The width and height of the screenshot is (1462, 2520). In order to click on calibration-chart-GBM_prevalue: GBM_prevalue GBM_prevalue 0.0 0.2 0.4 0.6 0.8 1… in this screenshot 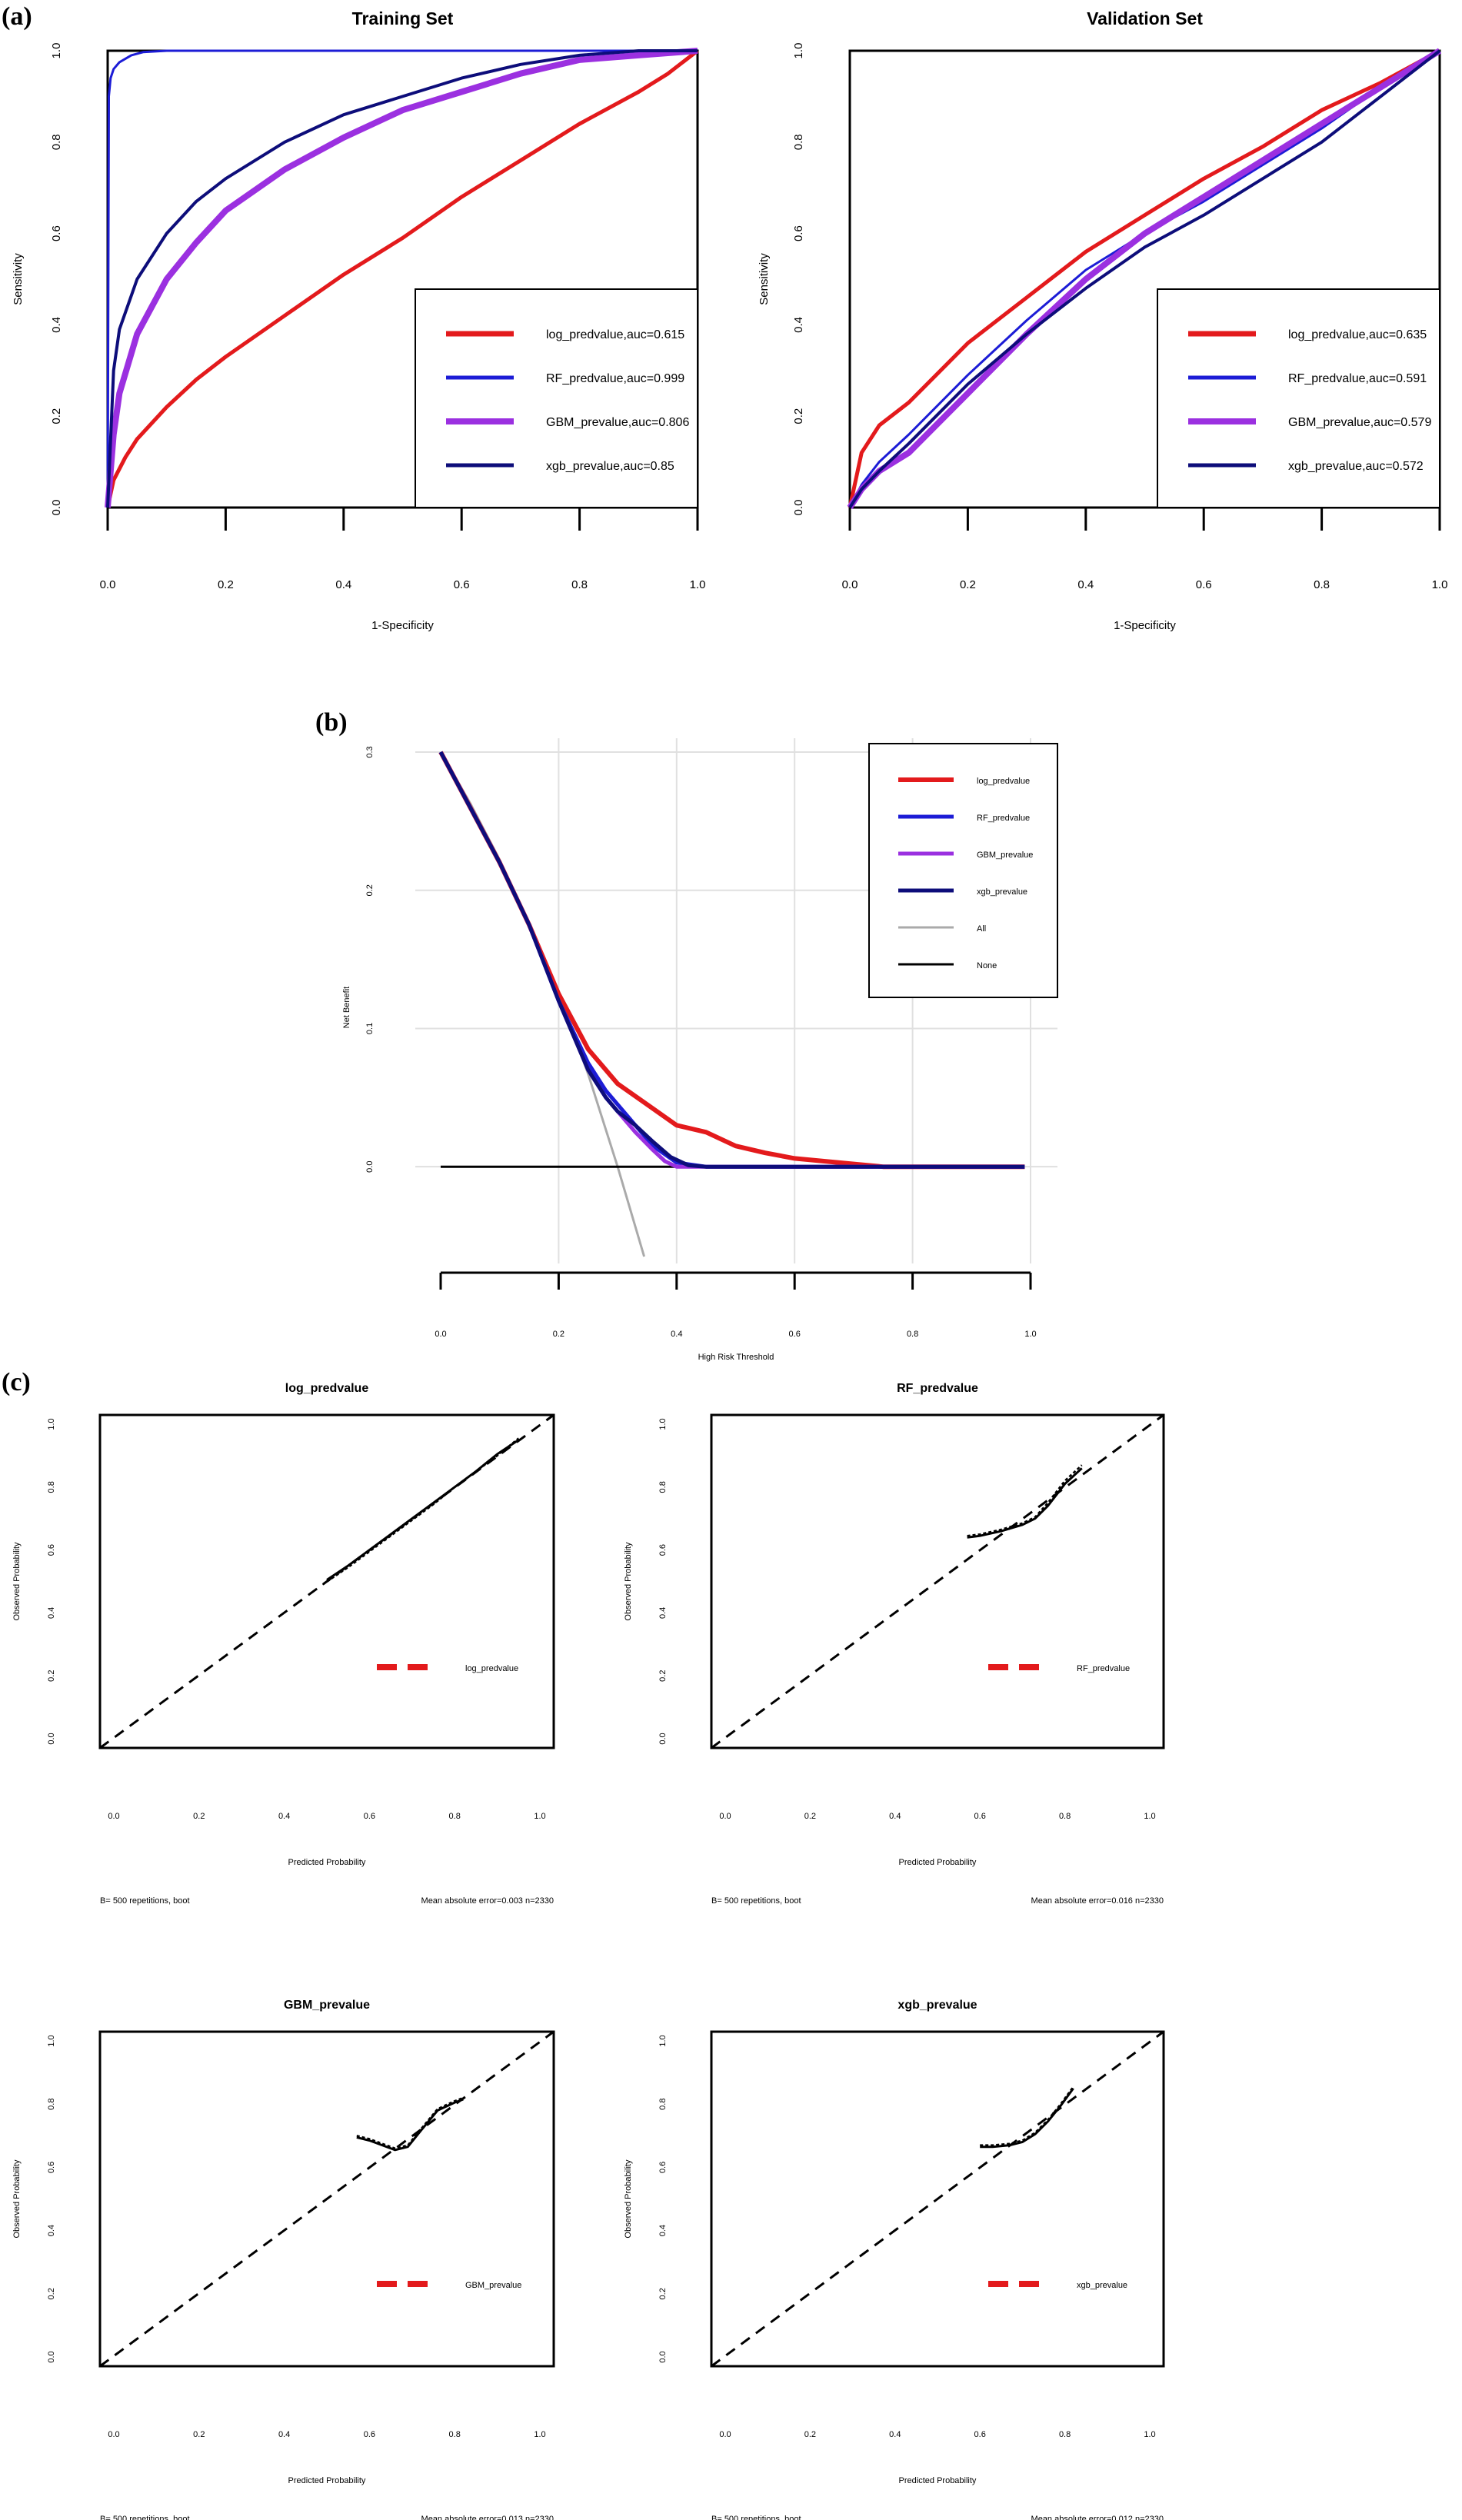, I will do `click(283, 2259)`.